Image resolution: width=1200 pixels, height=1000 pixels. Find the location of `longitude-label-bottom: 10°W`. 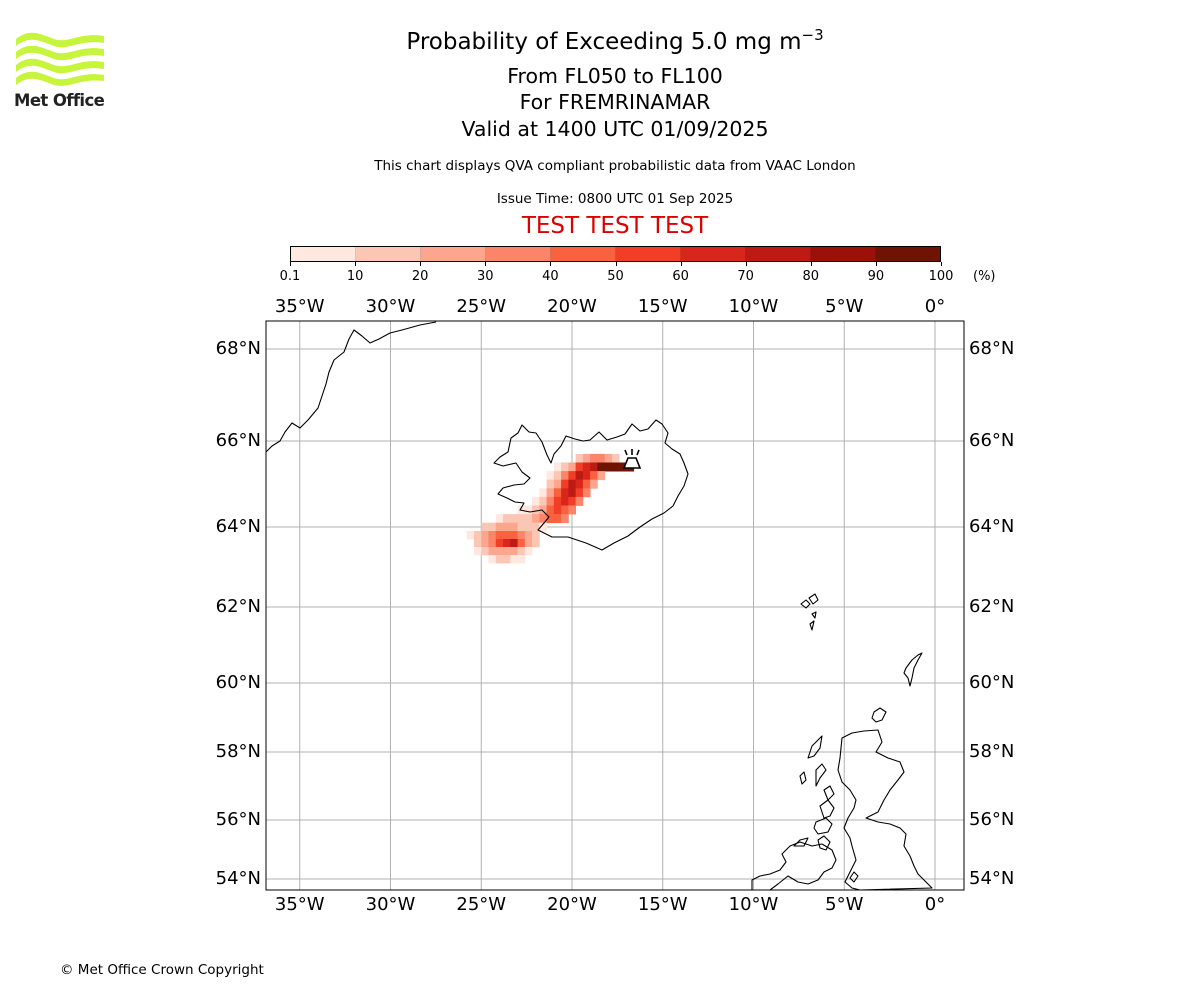

longitude-label-bottom: 10°W is located at coordinates (753, 904).